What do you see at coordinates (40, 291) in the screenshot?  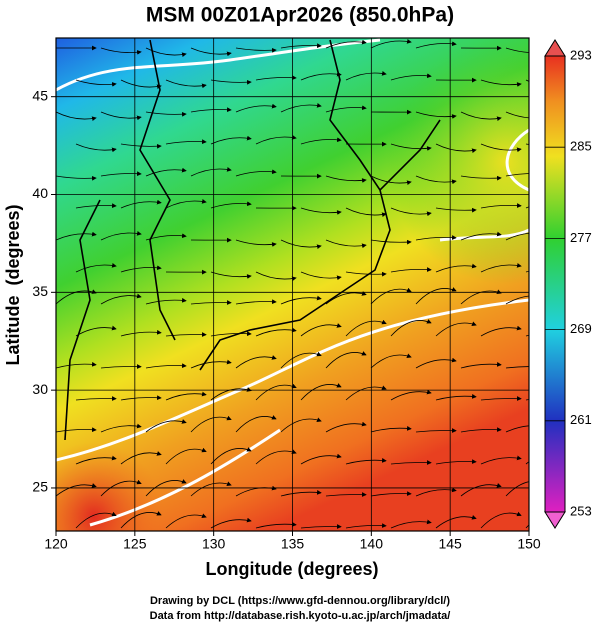 I see `y-tick-label: 35` at bounding box center [40, 291].